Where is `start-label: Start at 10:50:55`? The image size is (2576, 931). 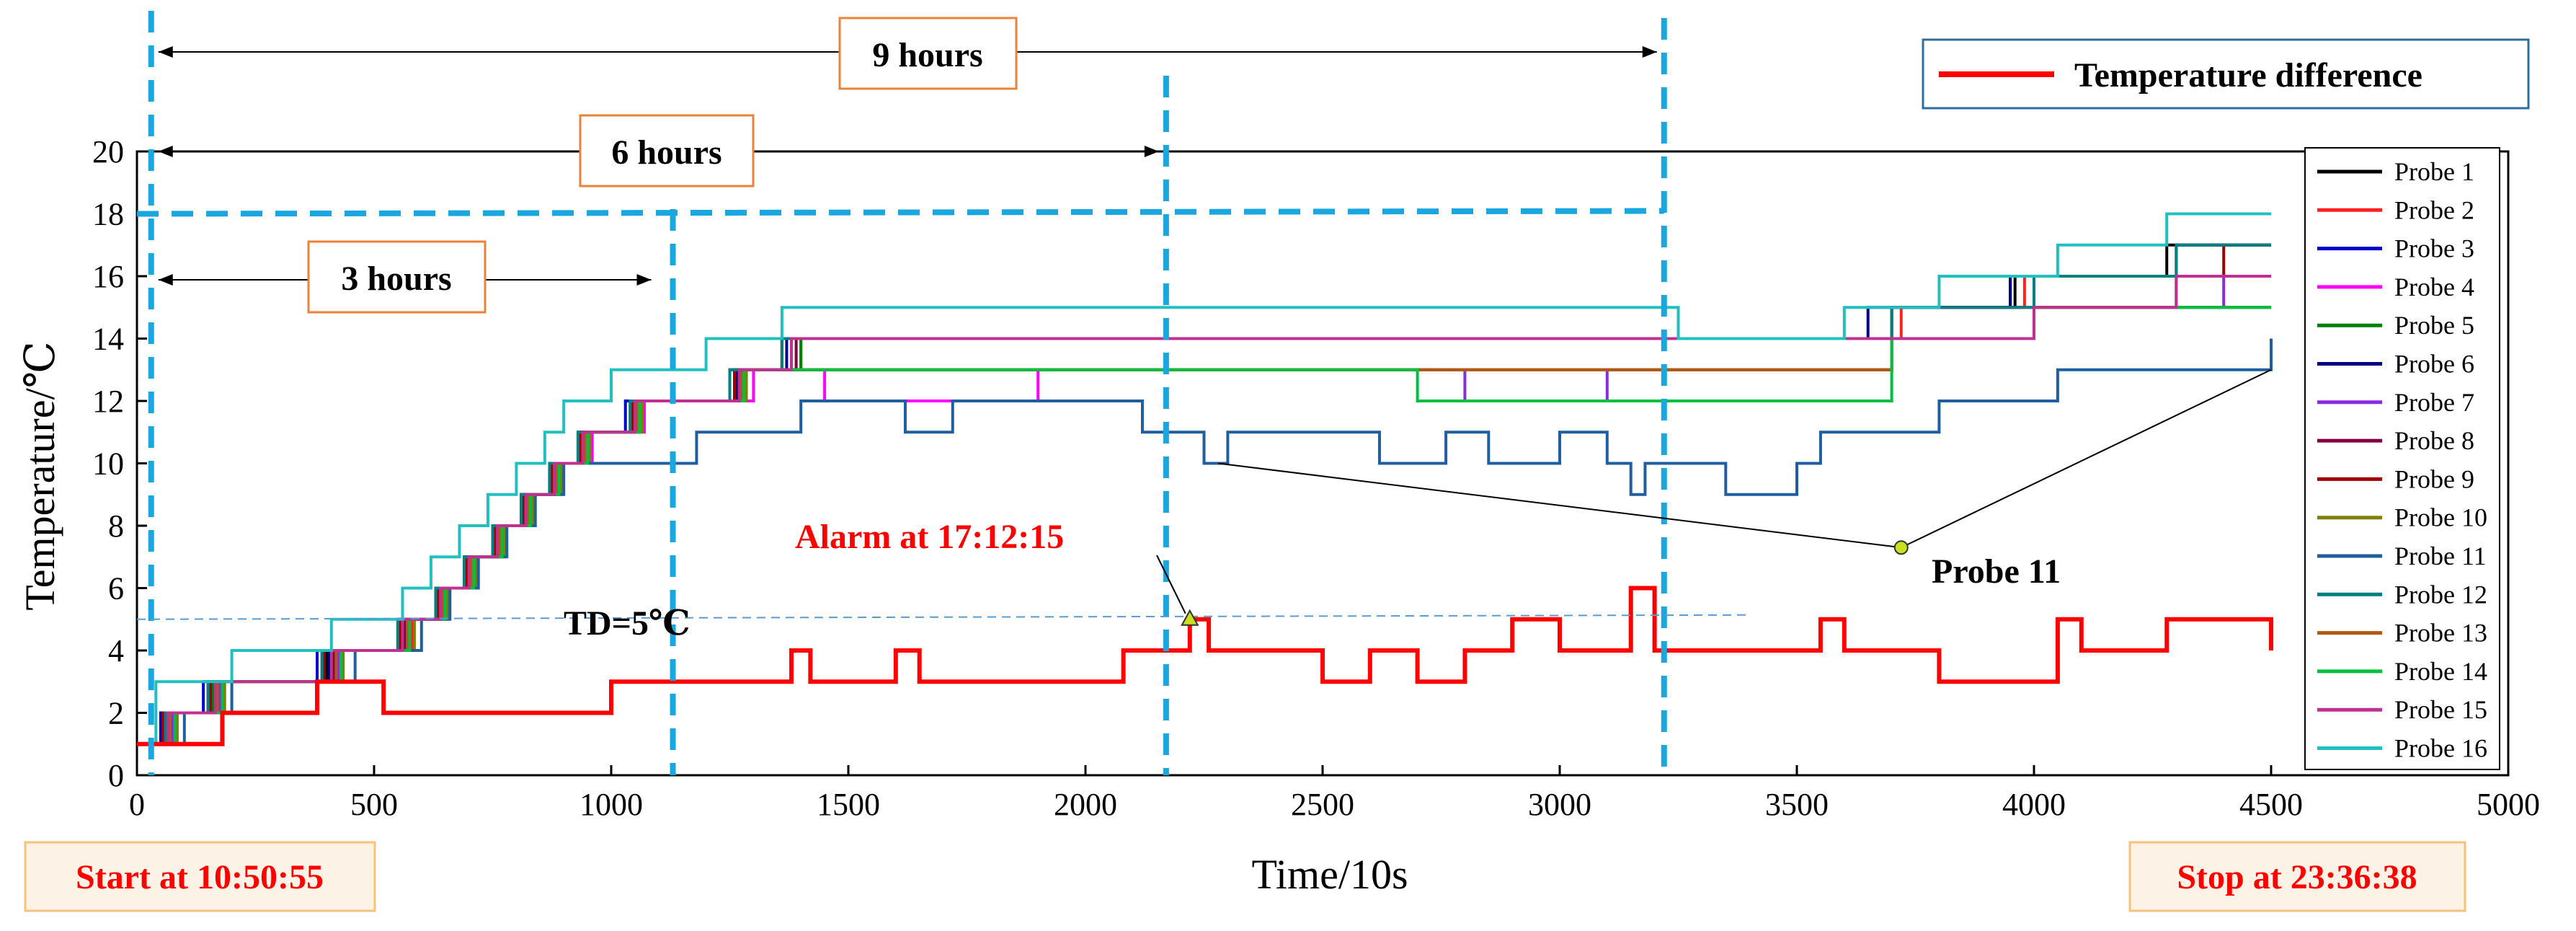 start-label: Start at 10:50:55 is located at coordinates (200, 877).